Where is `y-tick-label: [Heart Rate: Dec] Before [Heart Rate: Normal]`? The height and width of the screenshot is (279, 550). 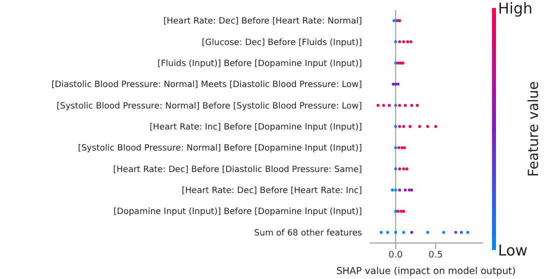
y-tick-label: [Heart Rate: Dec] Before [Heart Rate: Normal] is located at coordinates (262, 21).